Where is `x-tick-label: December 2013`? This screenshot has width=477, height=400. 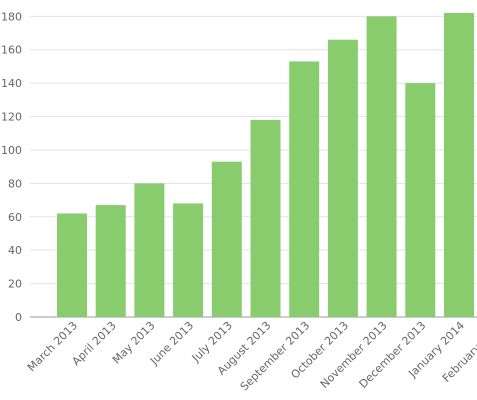
x-tick-label: December 2013 is located at coordinates (393, 355).